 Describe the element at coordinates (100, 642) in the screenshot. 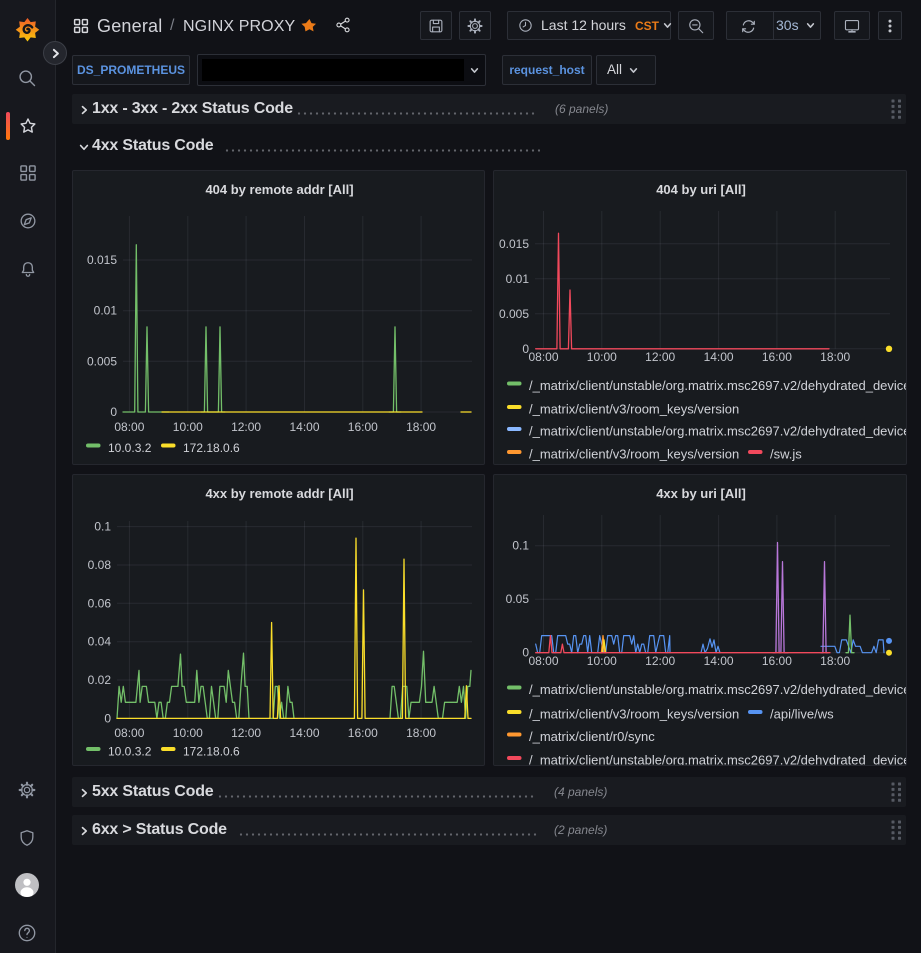

I see `svg-text: 0.04` at that location.